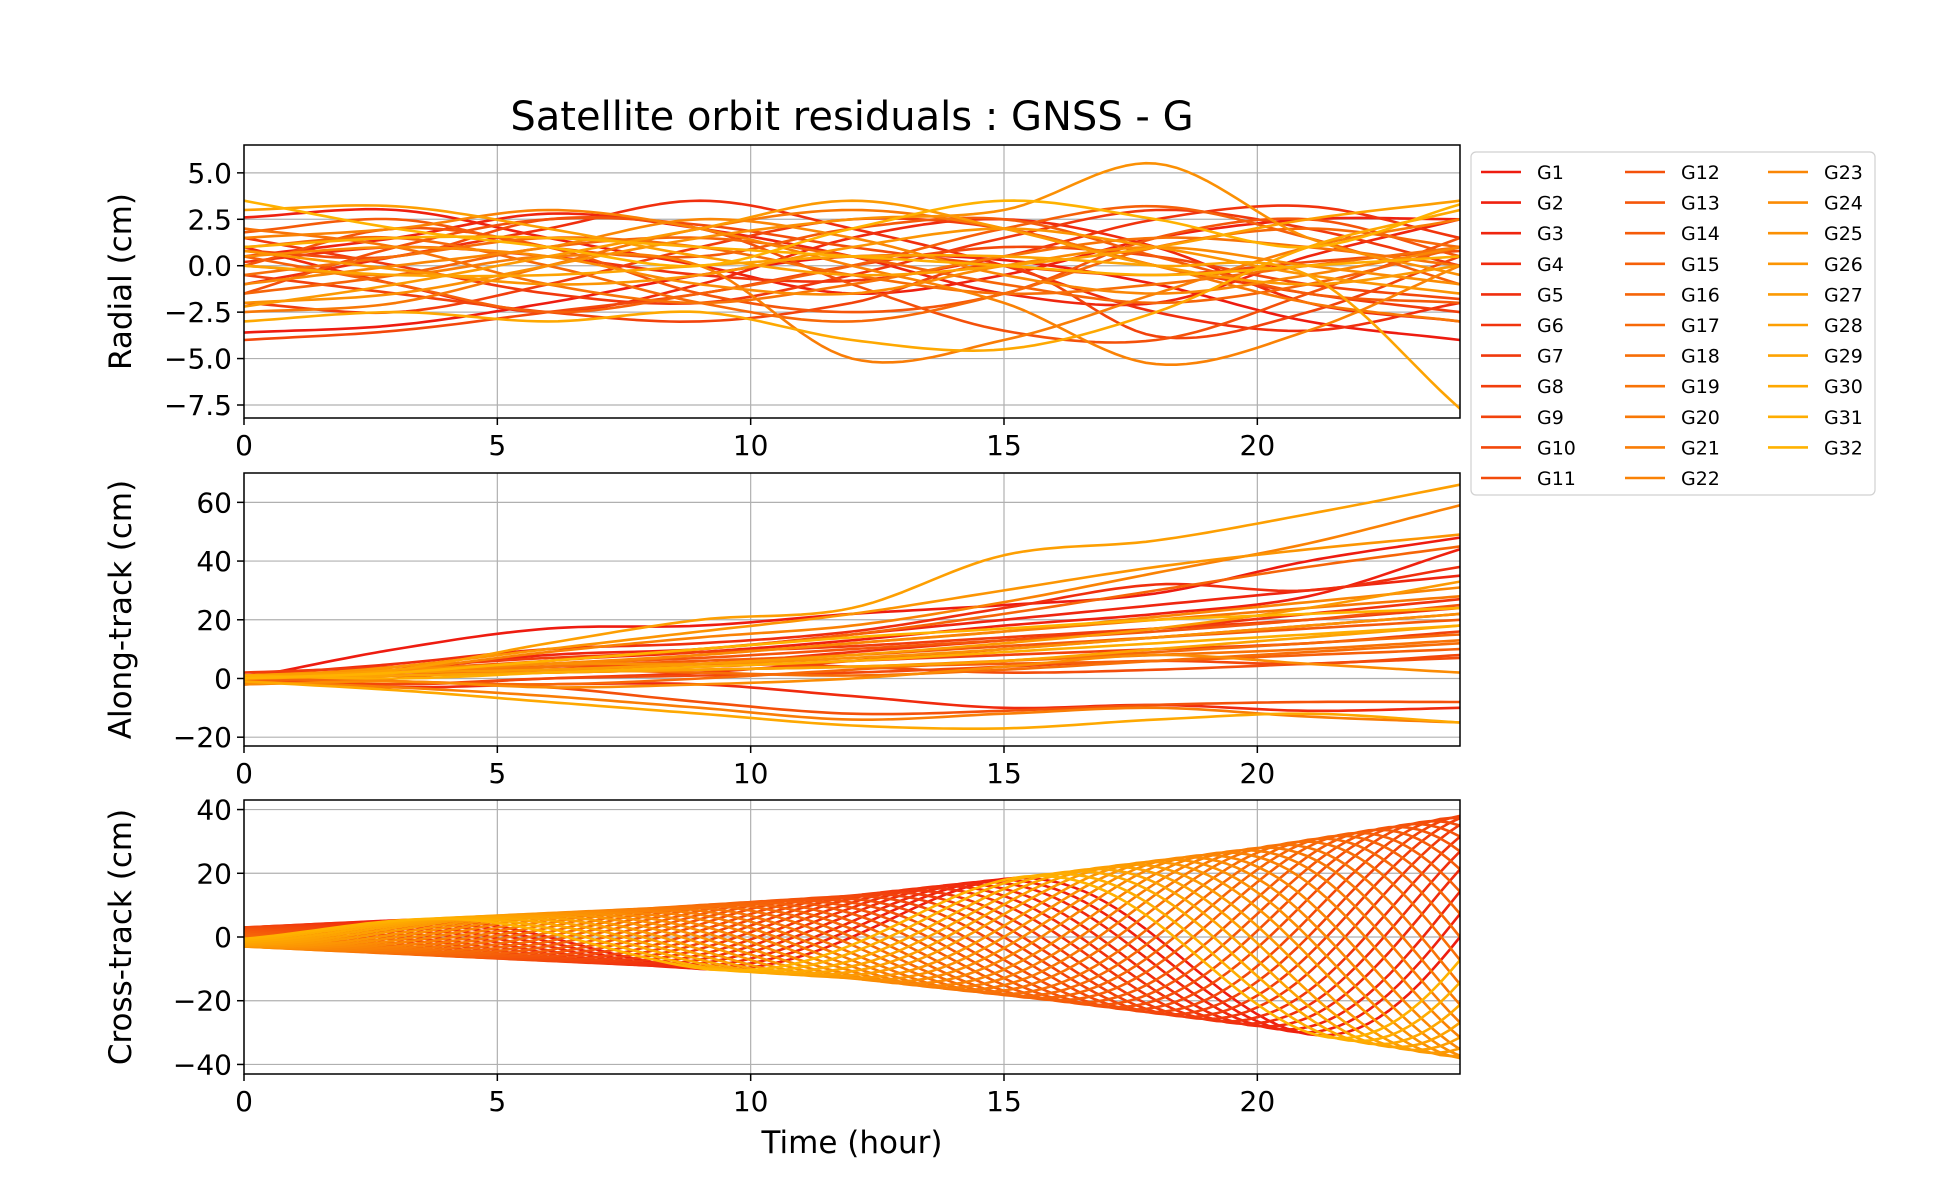 The height and width of the screenshot is (1200, 1950). Describe the element at coordinates (1550, 295) in the screenshot. I see `legend-label: G5` at that location.